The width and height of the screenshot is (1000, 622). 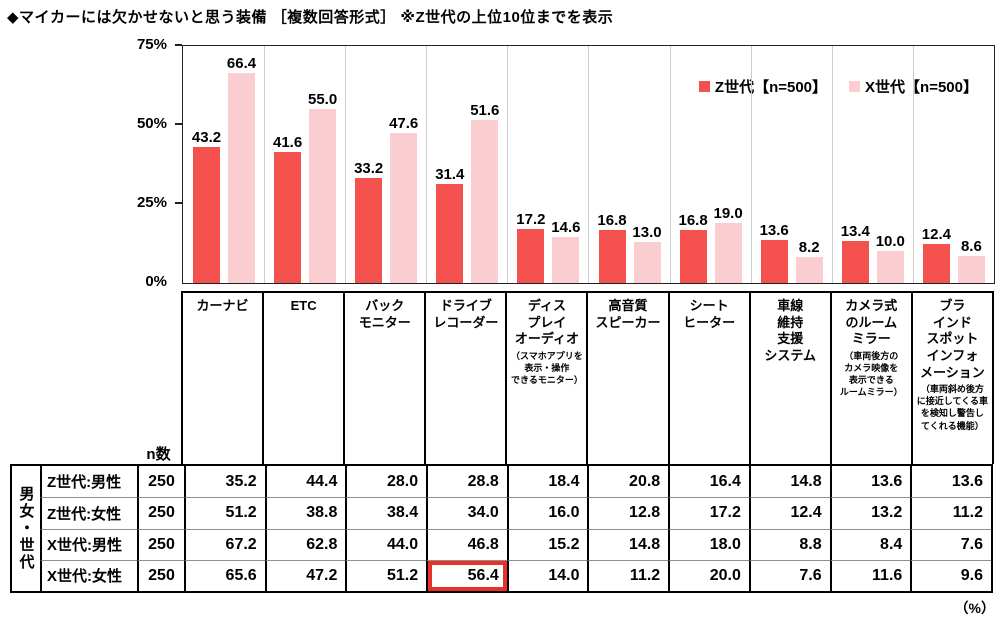 What do you see at coordinates (466, 544) in the screenshot?
I see `data-cell: 46.8` at bounding box center [466, 544].